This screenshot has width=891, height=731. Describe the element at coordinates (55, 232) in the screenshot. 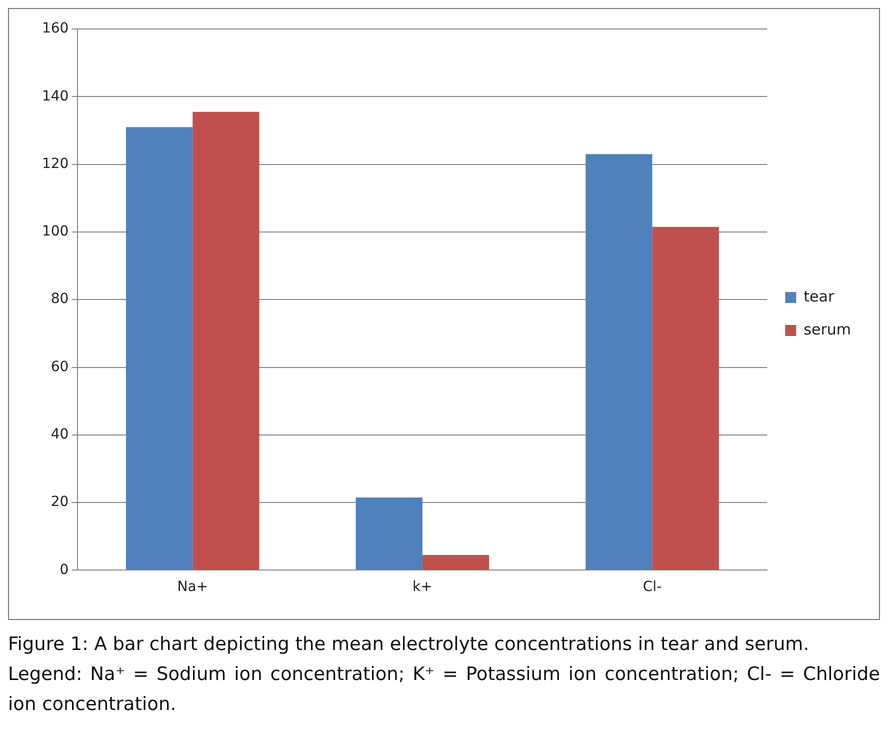

I see `y-tick-label: 100` at that location.